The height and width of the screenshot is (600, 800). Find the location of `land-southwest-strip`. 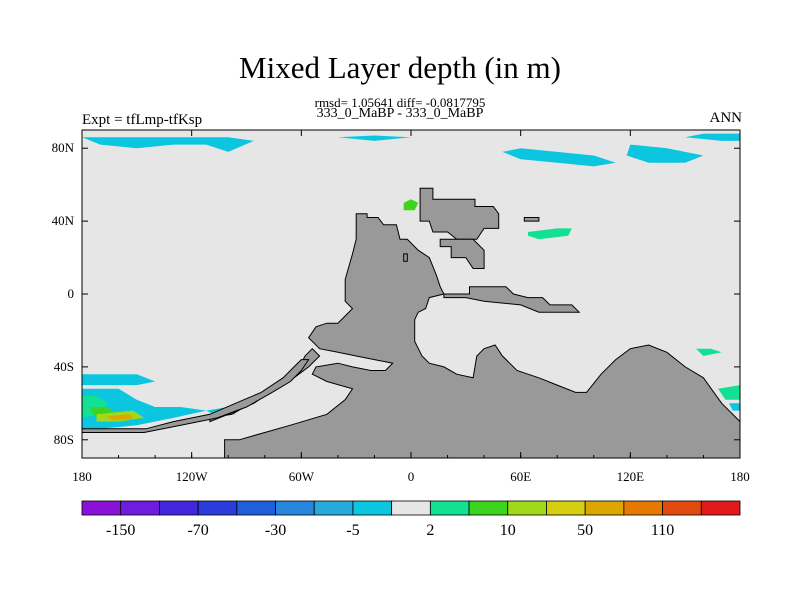

land-southwest-strip is located at coordinates (196, 396).